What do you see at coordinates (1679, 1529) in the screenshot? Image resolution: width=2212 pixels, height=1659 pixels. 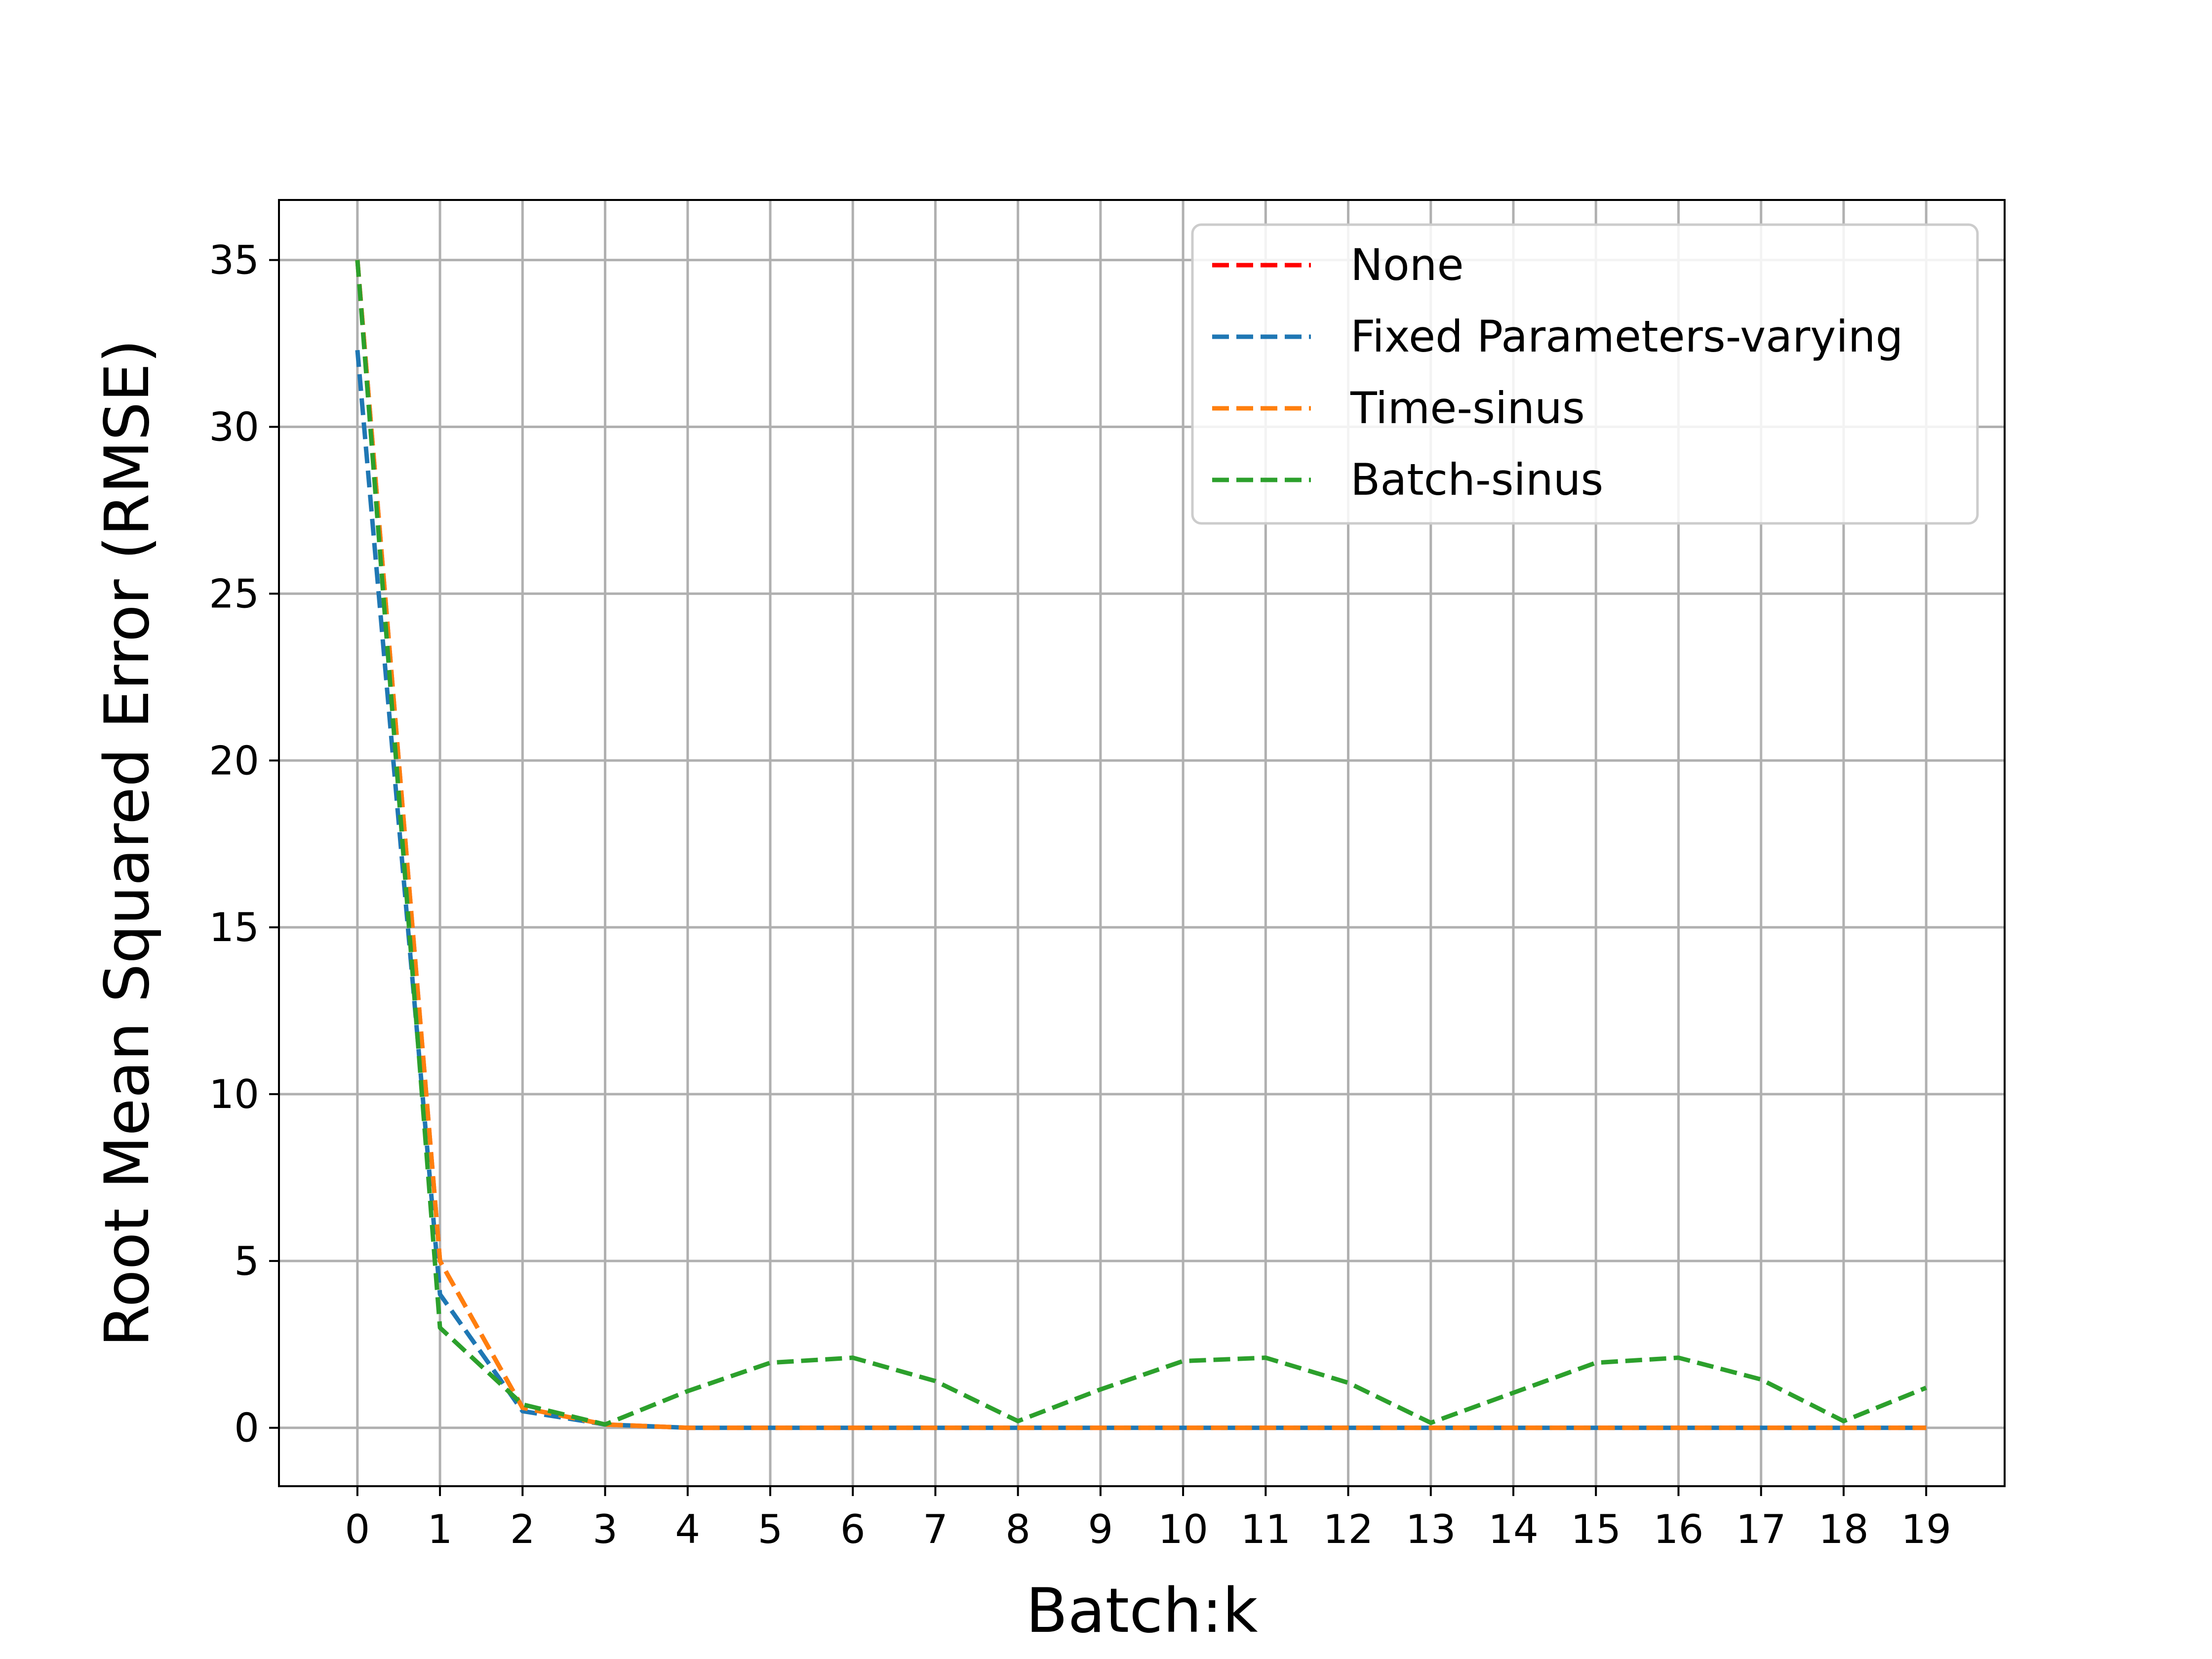 I see `x-tick-label: 16` at bounding box center [1679, 1529].